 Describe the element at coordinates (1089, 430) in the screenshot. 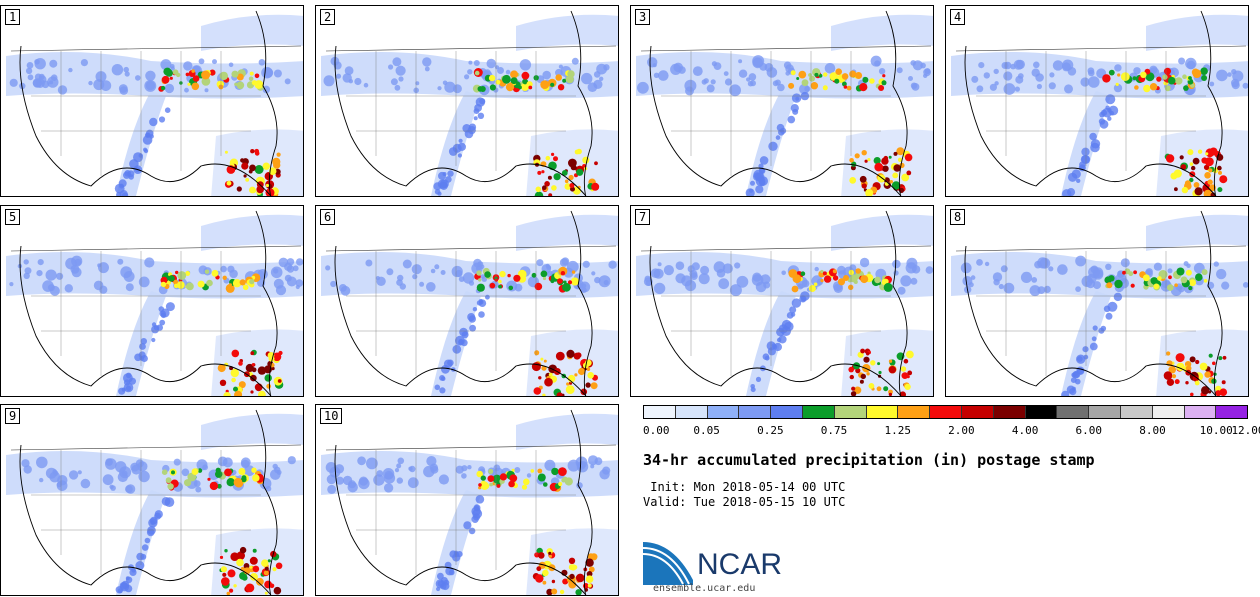

I see `colorbar-tick-label: 6.00` at that location.